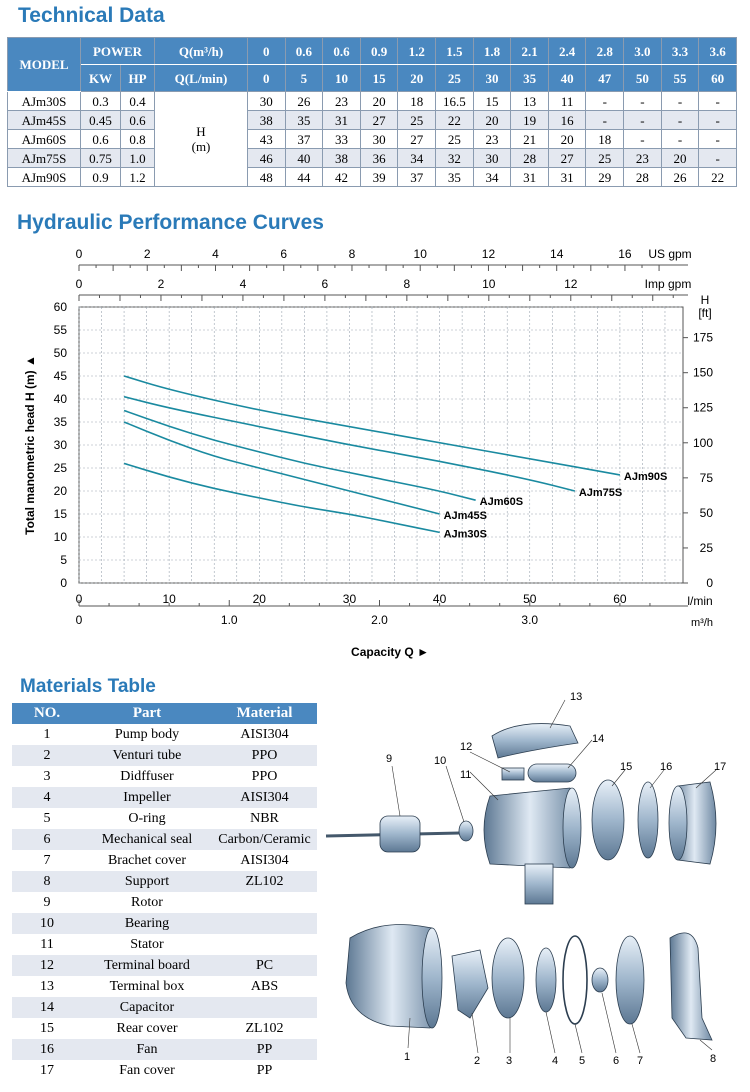  Describe the element at coordinates (325, 284) in the screenshot. I see `impgpm-tick-label: 6` at that location.